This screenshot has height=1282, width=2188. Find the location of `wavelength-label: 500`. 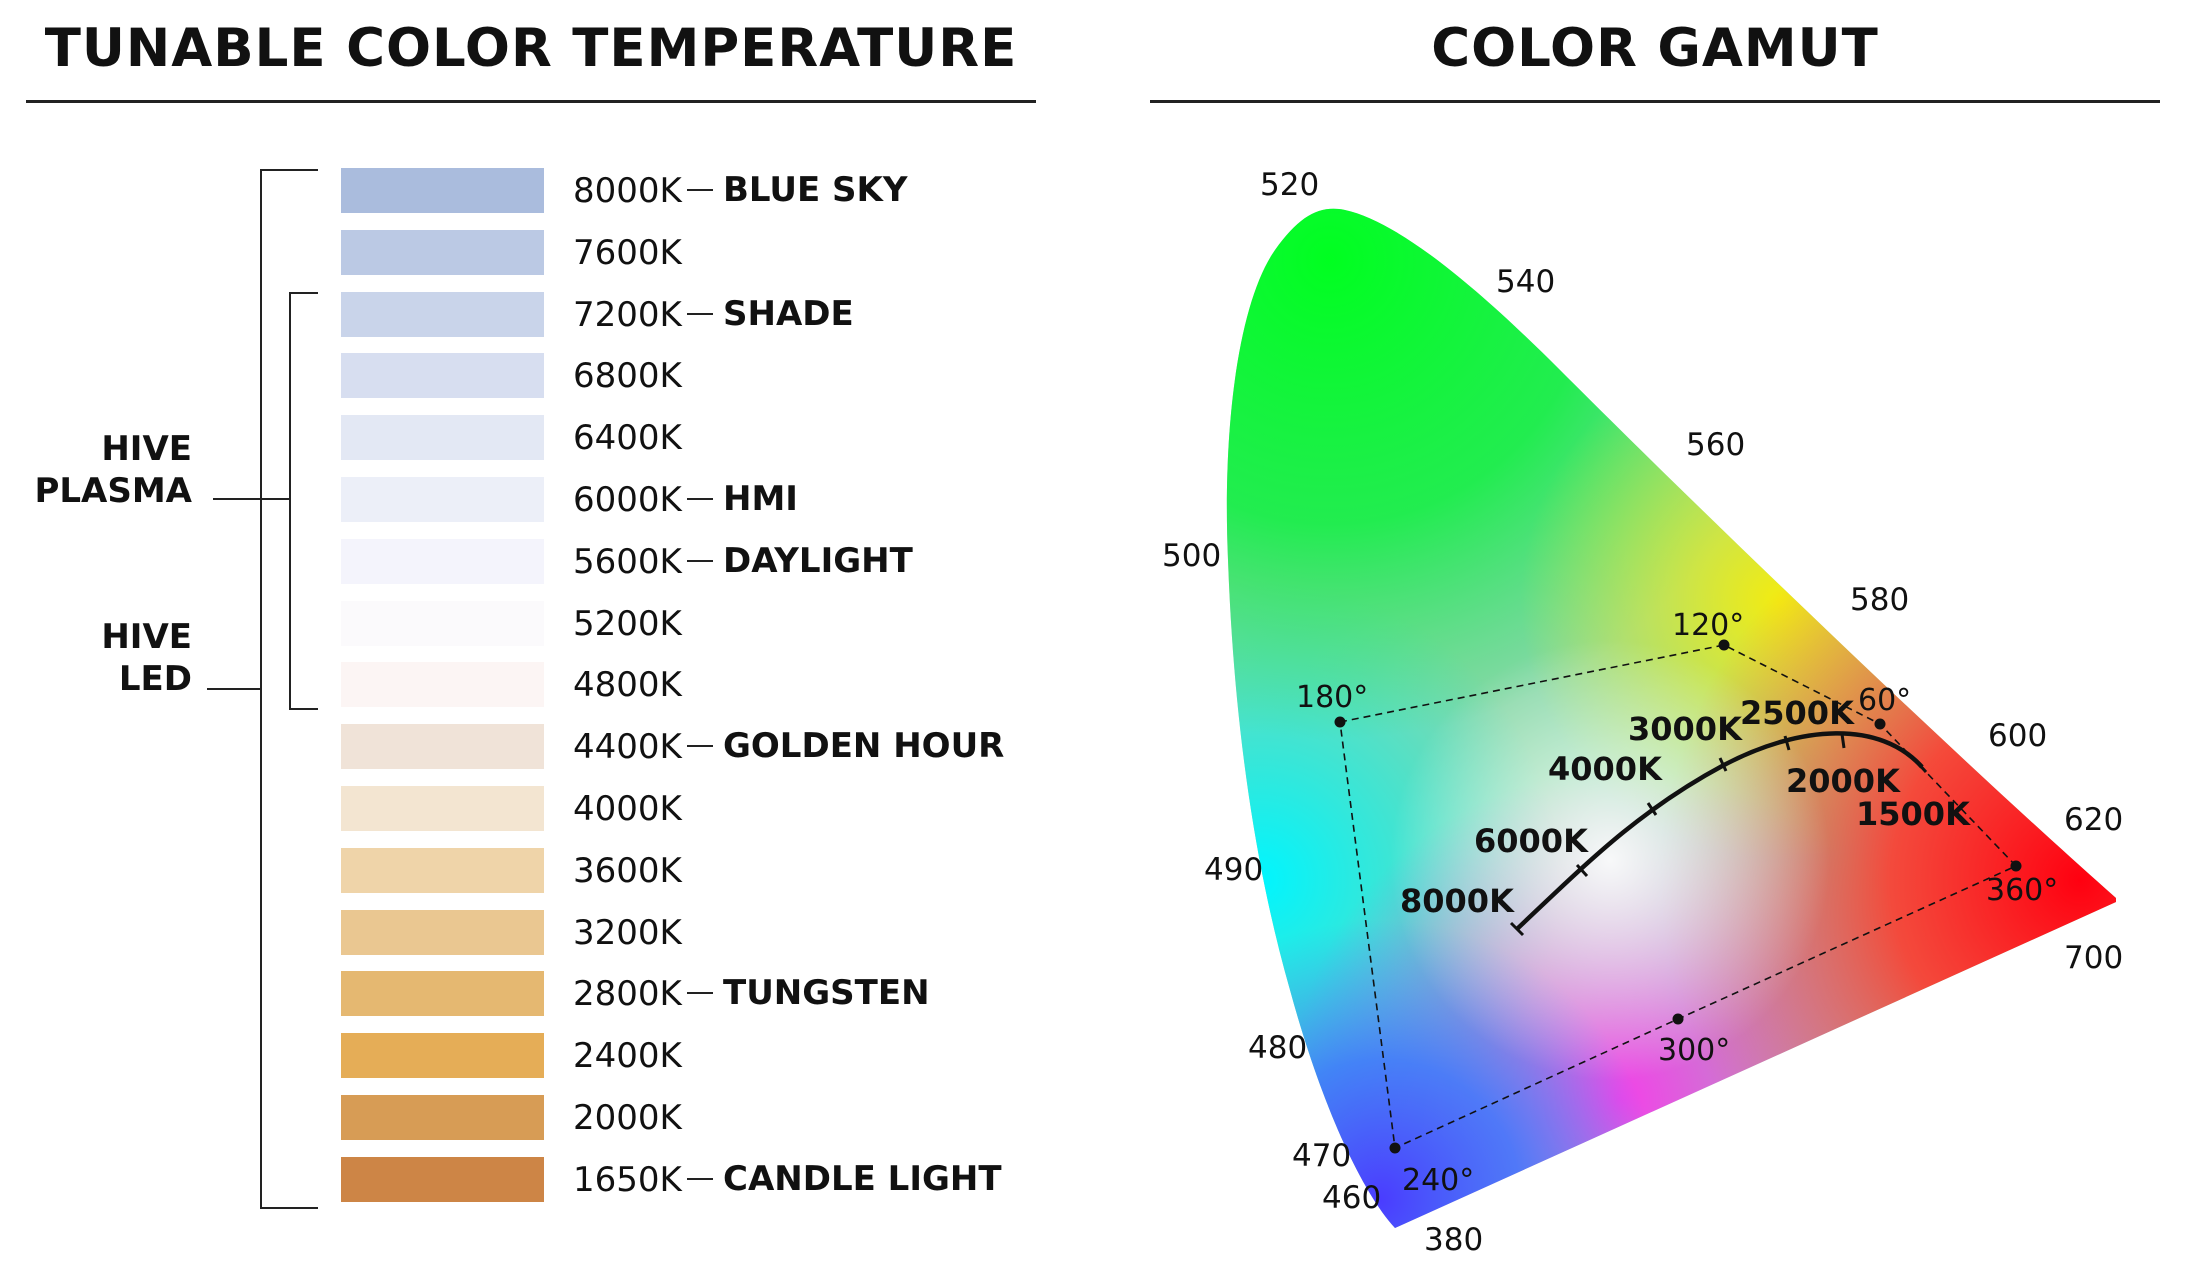

wavelength-label: 500 is located at coordinates (1191, 556).